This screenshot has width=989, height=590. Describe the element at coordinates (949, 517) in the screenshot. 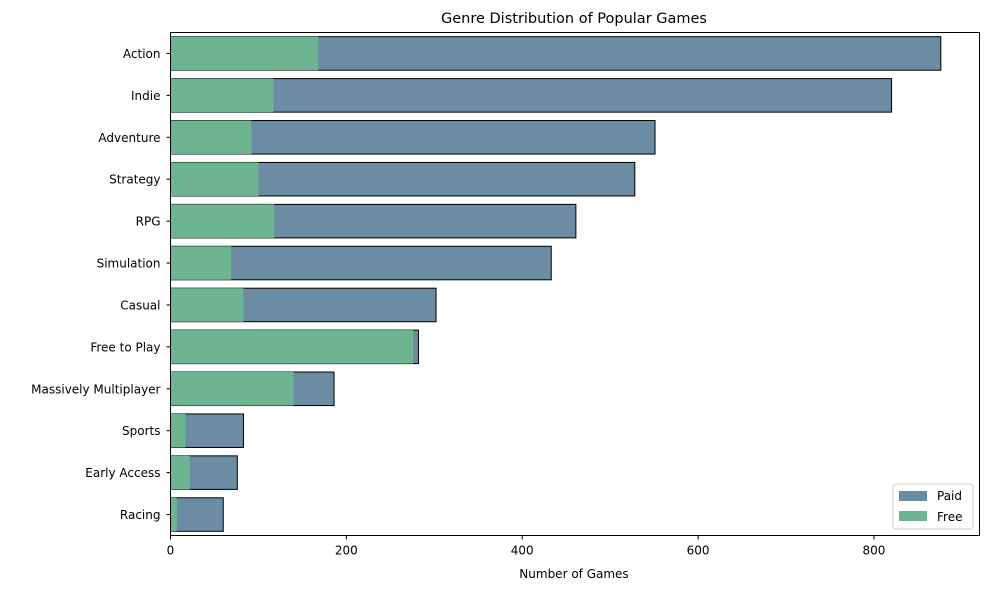

I see `legend-label-free: Free` at that location.